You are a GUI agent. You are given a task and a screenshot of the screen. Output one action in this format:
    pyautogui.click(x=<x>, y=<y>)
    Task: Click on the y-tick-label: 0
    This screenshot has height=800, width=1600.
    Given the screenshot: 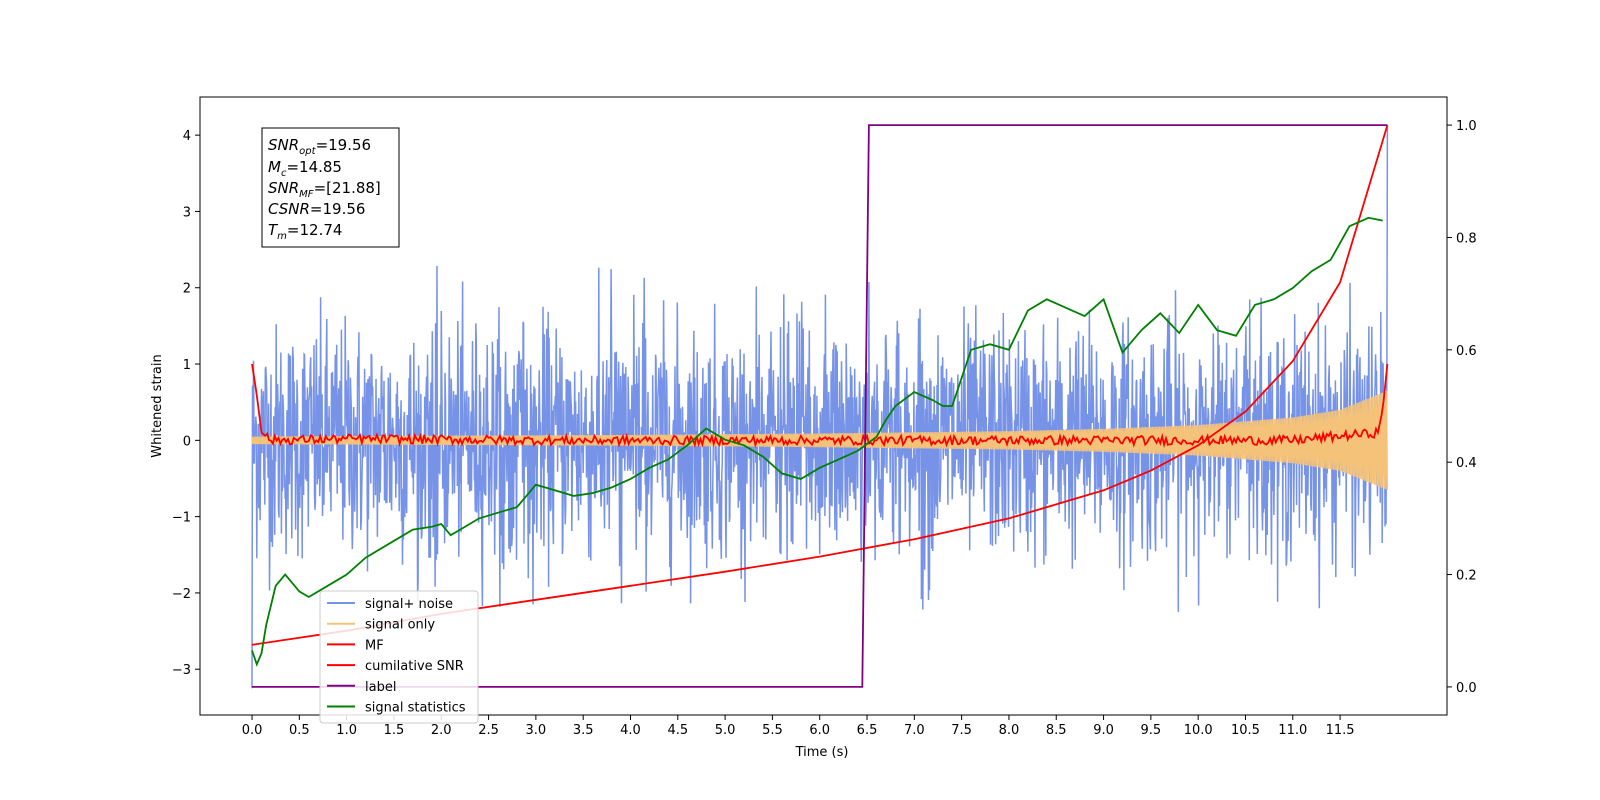 What is the action you would take?
    pyautogui.click(x=187, y=441)
    